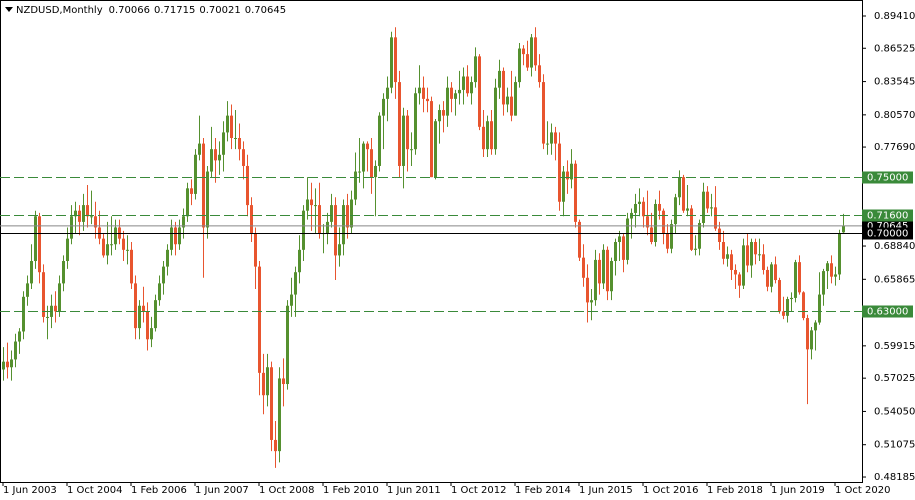 The width and height of the screenshot is (915, 500). Describe the element at coordinates (894, 115) in the screenshot. I see `y-tick-label: 0.80570` at that location.